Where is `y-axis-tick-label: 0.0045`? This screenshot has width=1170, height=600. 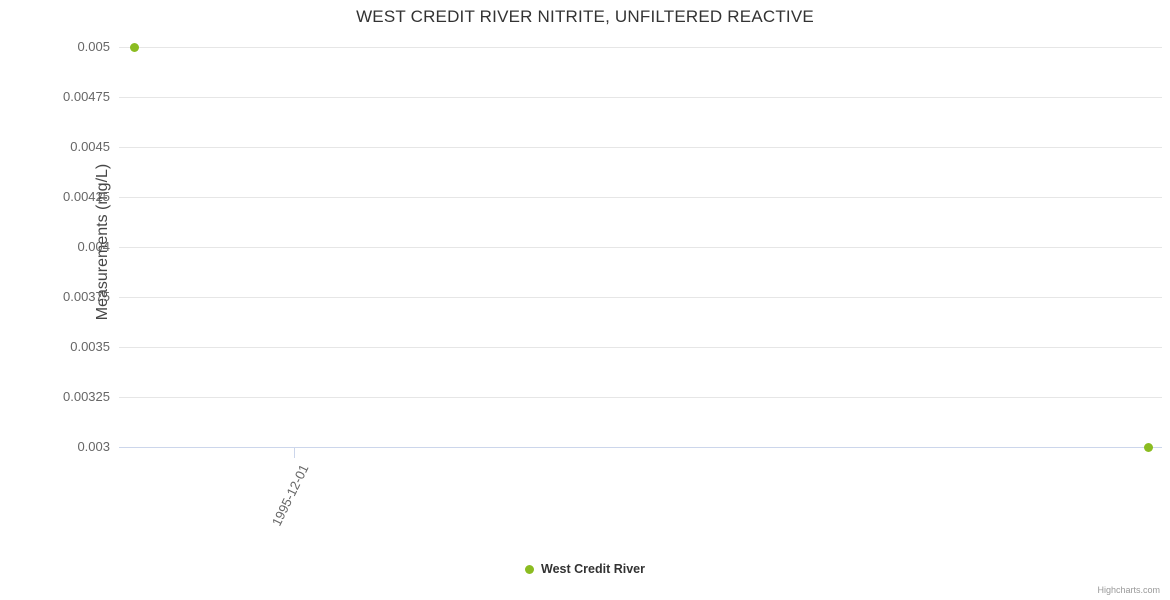 y-axis-tick-label: 0.0045 is located at coordinates (90, 146).